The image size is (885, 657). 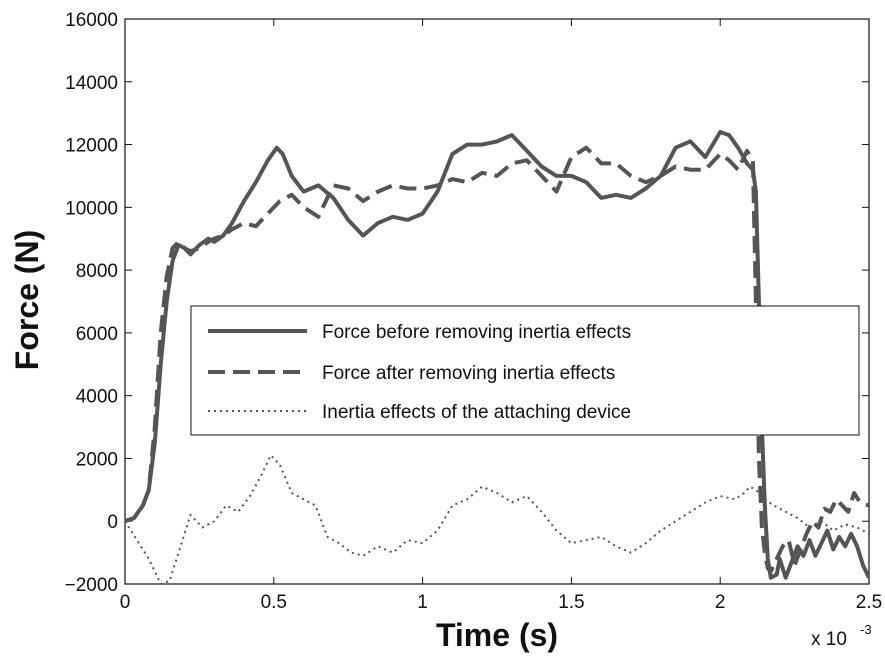 I want to click on y-tick-label: −2000, so click(x=91, y=585).